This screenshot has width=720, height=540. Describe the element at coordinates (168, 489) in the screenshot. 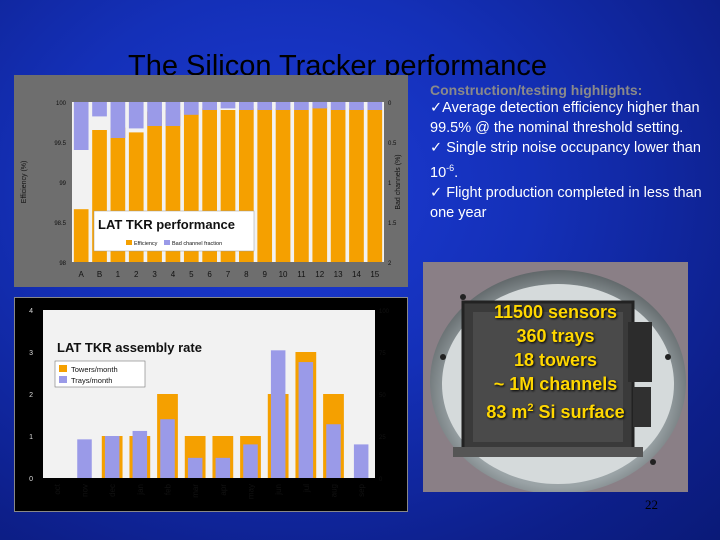

I see `x-tick-label: feb` at that location.